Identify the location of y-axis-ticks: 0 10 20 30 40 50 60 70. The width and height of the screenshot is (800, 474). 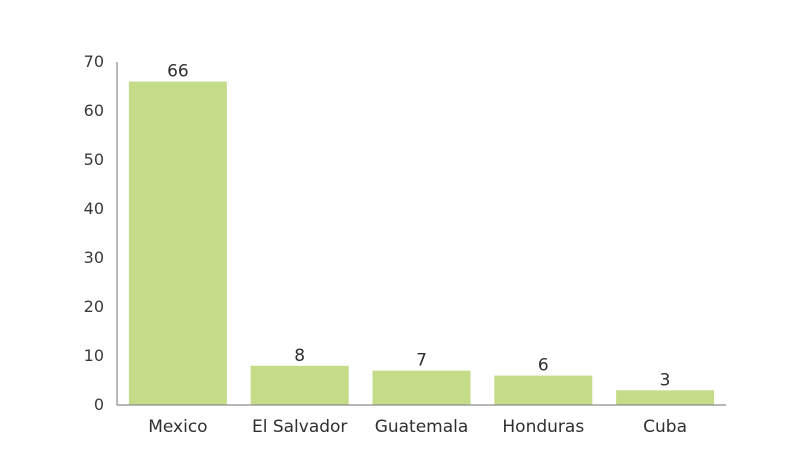
(94, 233).